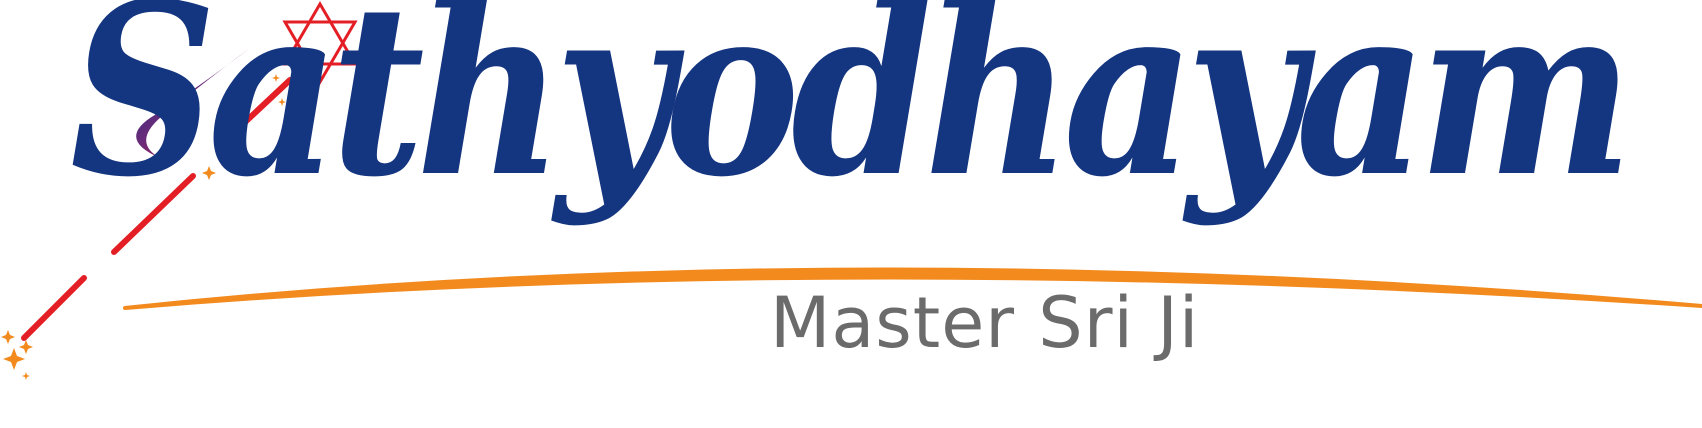  I want to click on sparkle-icon, so click(151, 227).